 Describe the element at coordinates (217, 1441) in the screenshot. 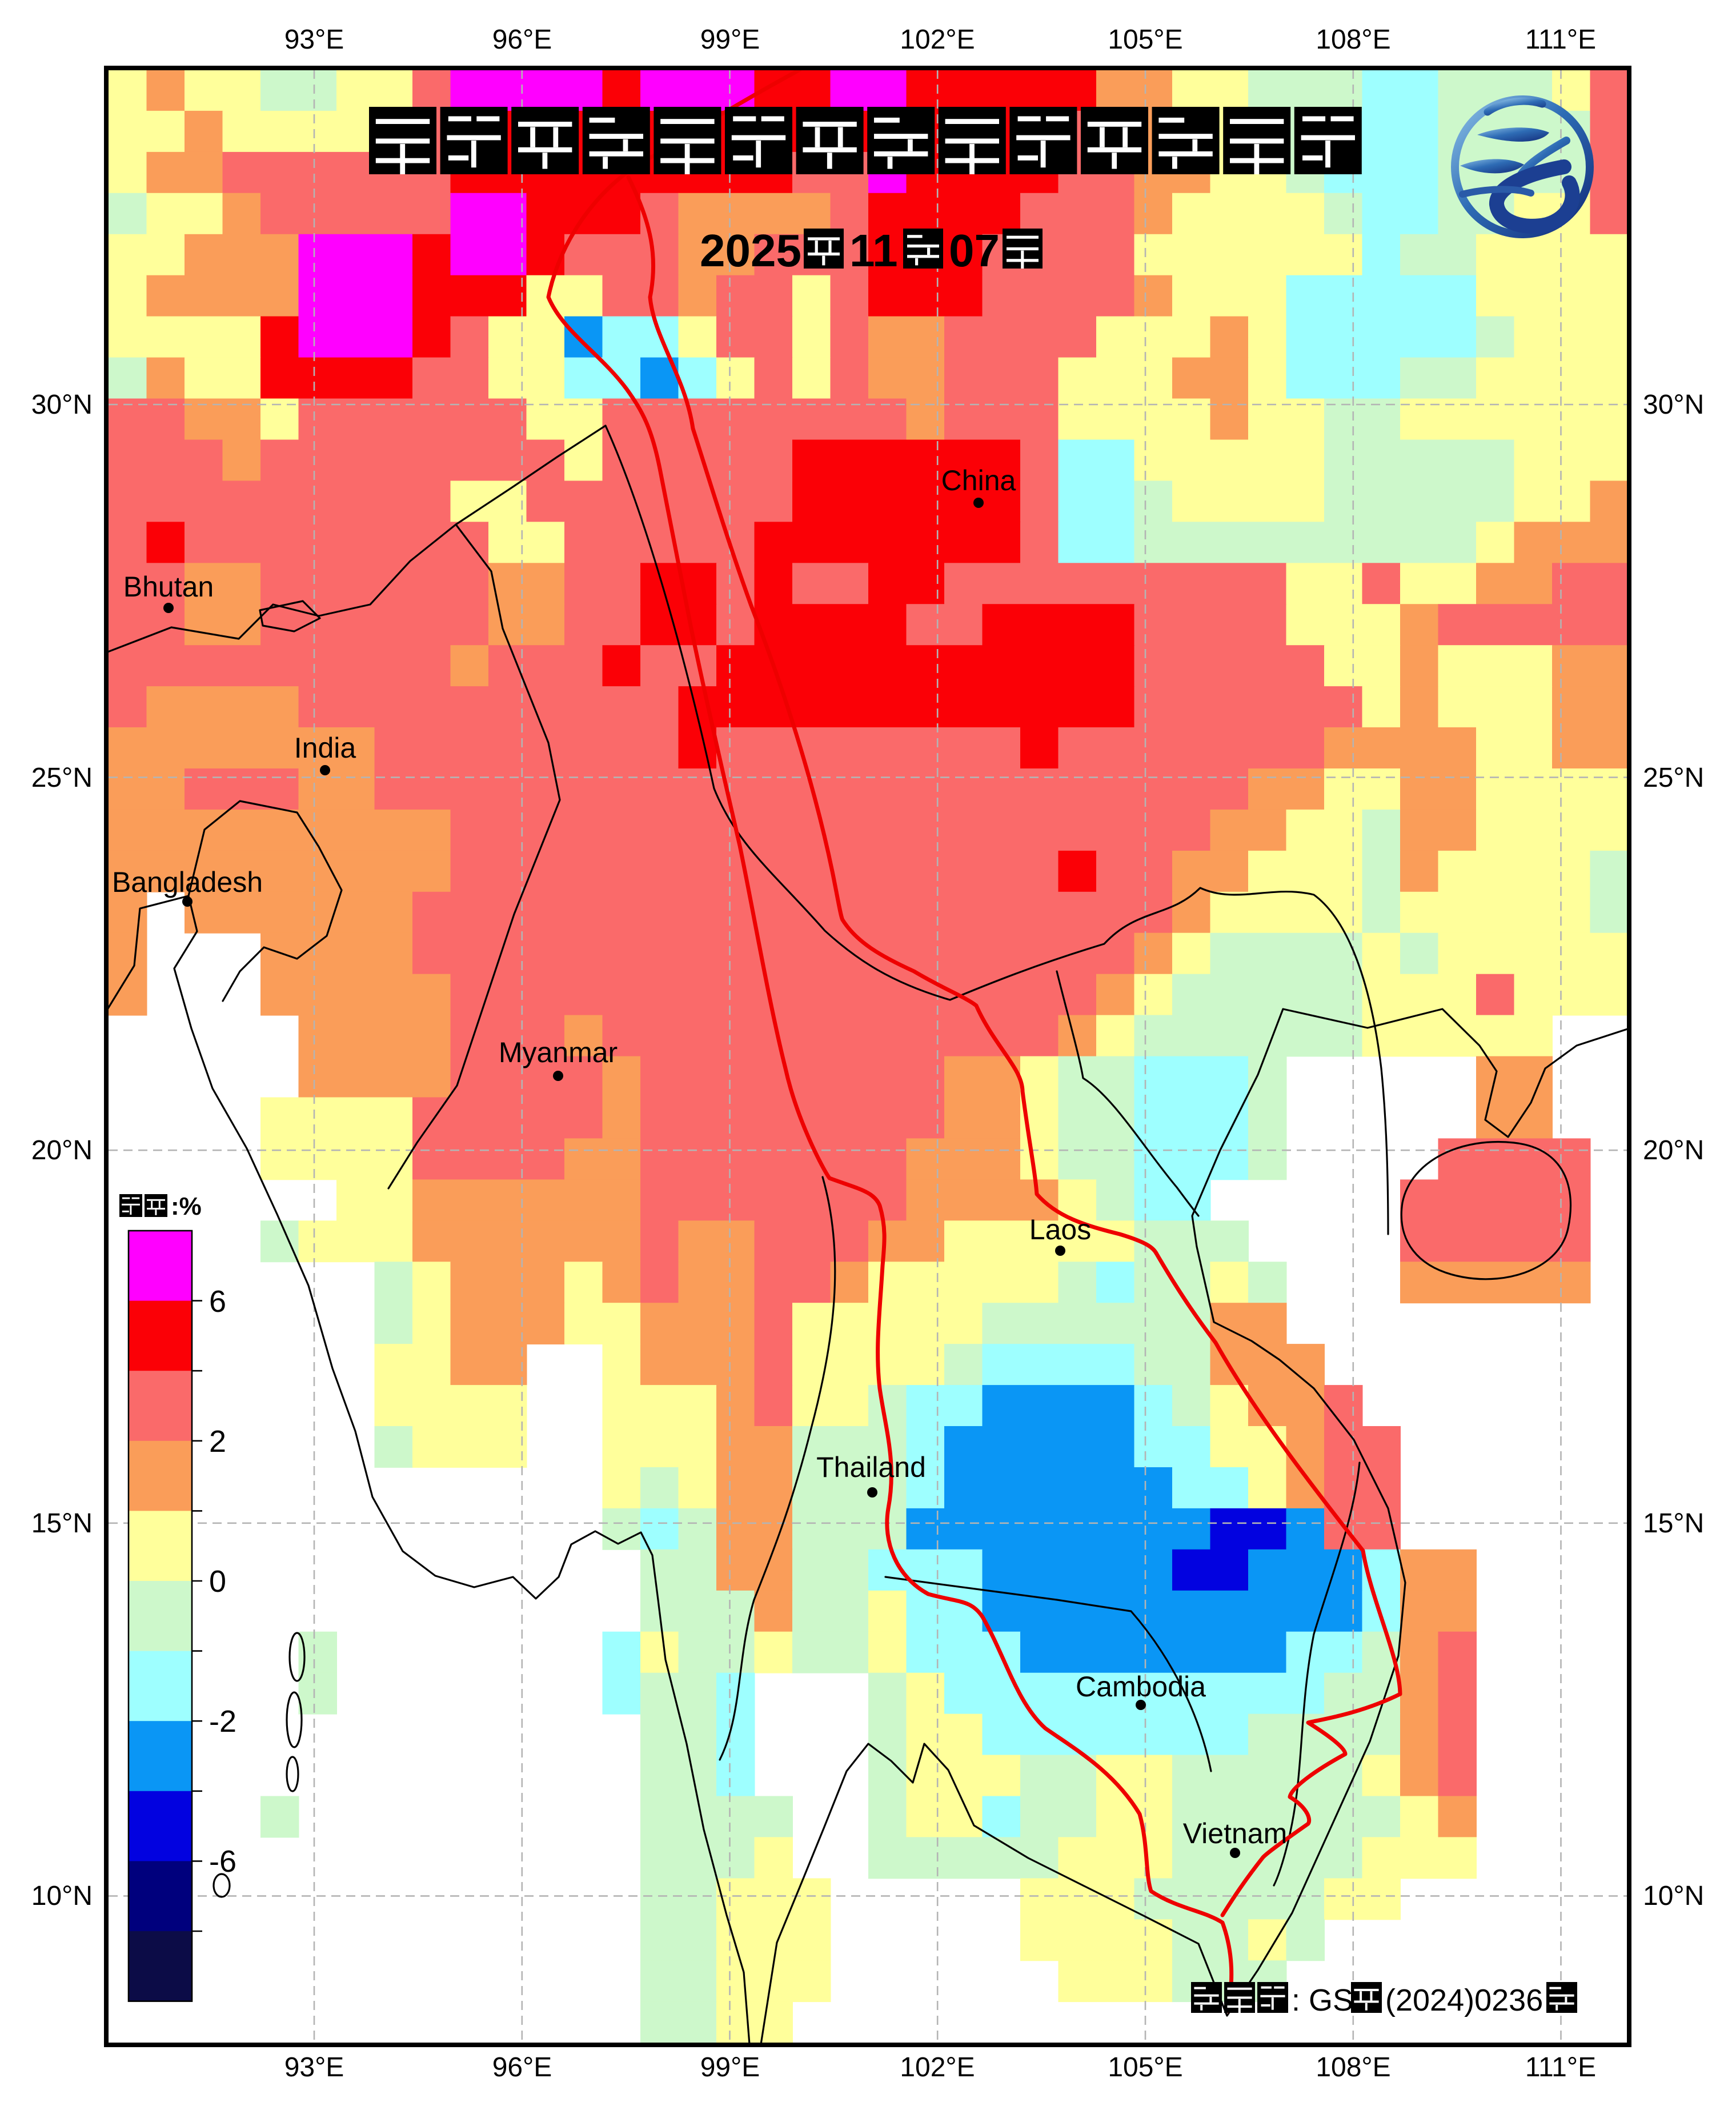

I see `svg-text: 2` at that location.